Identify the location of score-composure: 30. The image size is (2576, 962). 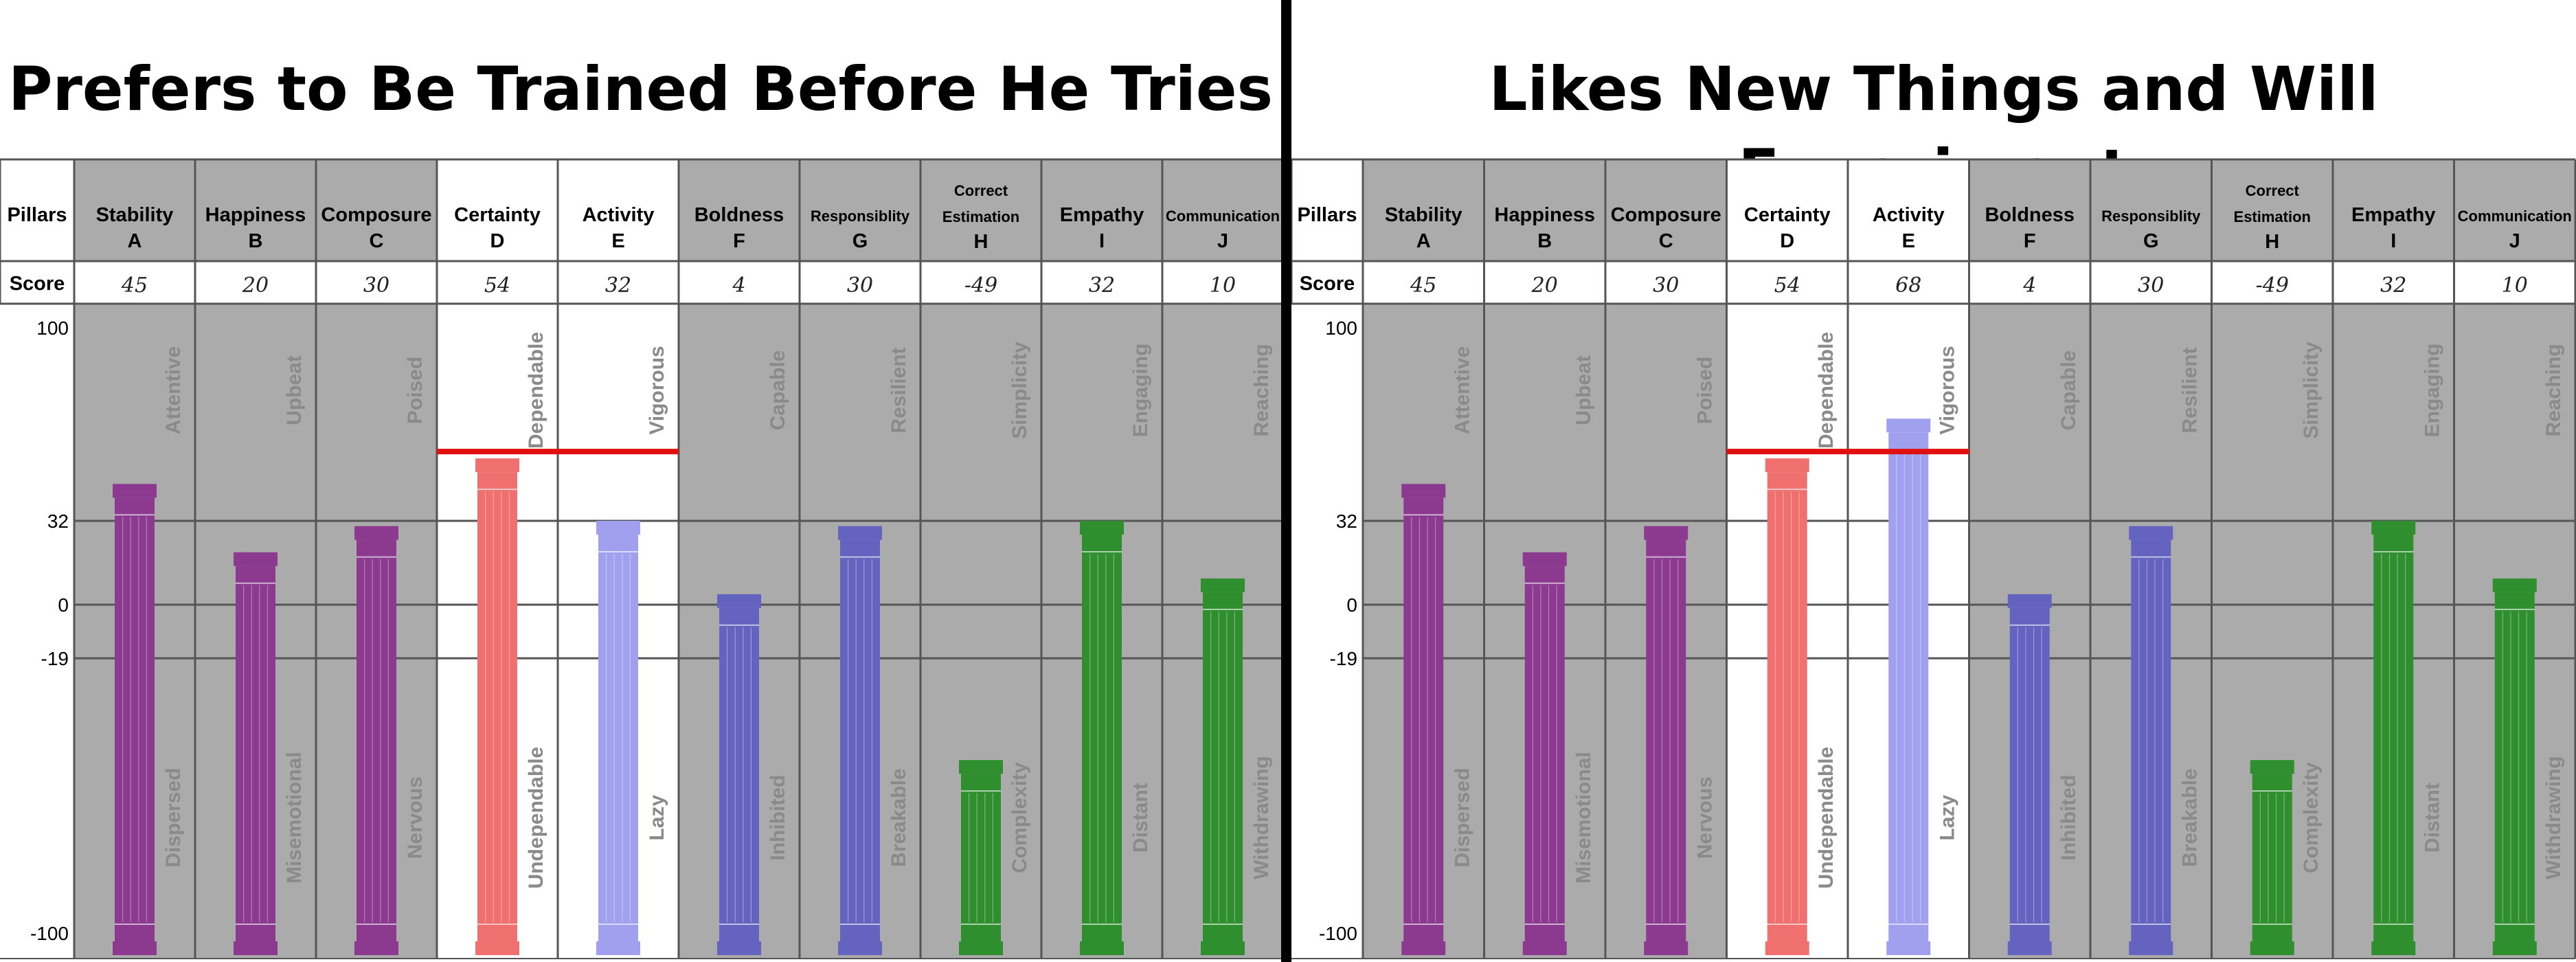
(1666, 285).